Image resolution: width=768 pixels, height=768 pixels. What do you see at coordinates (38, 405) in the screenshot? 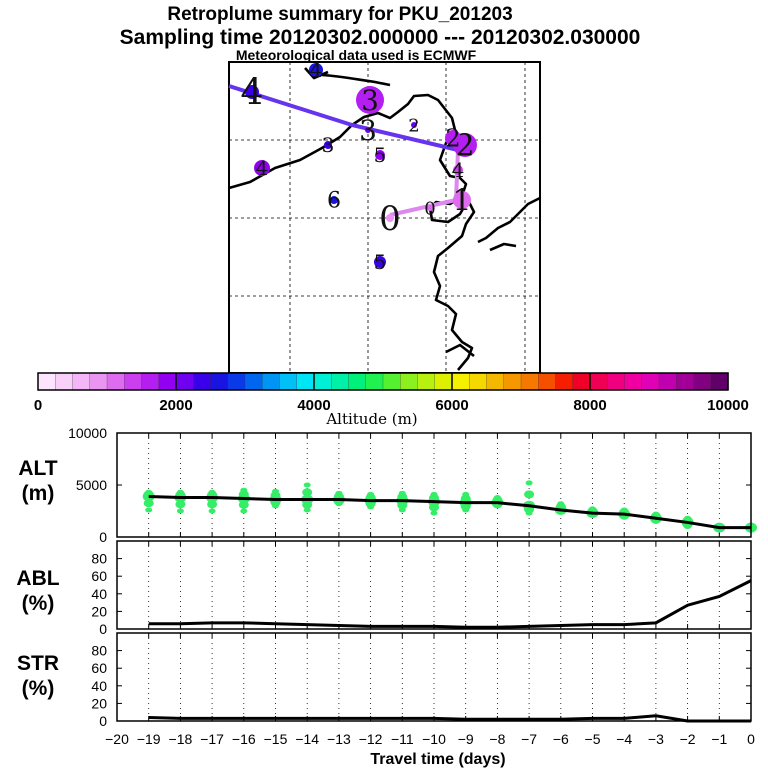
I see `colorbar-tick-label: 0` at bounding box center [38, 405].